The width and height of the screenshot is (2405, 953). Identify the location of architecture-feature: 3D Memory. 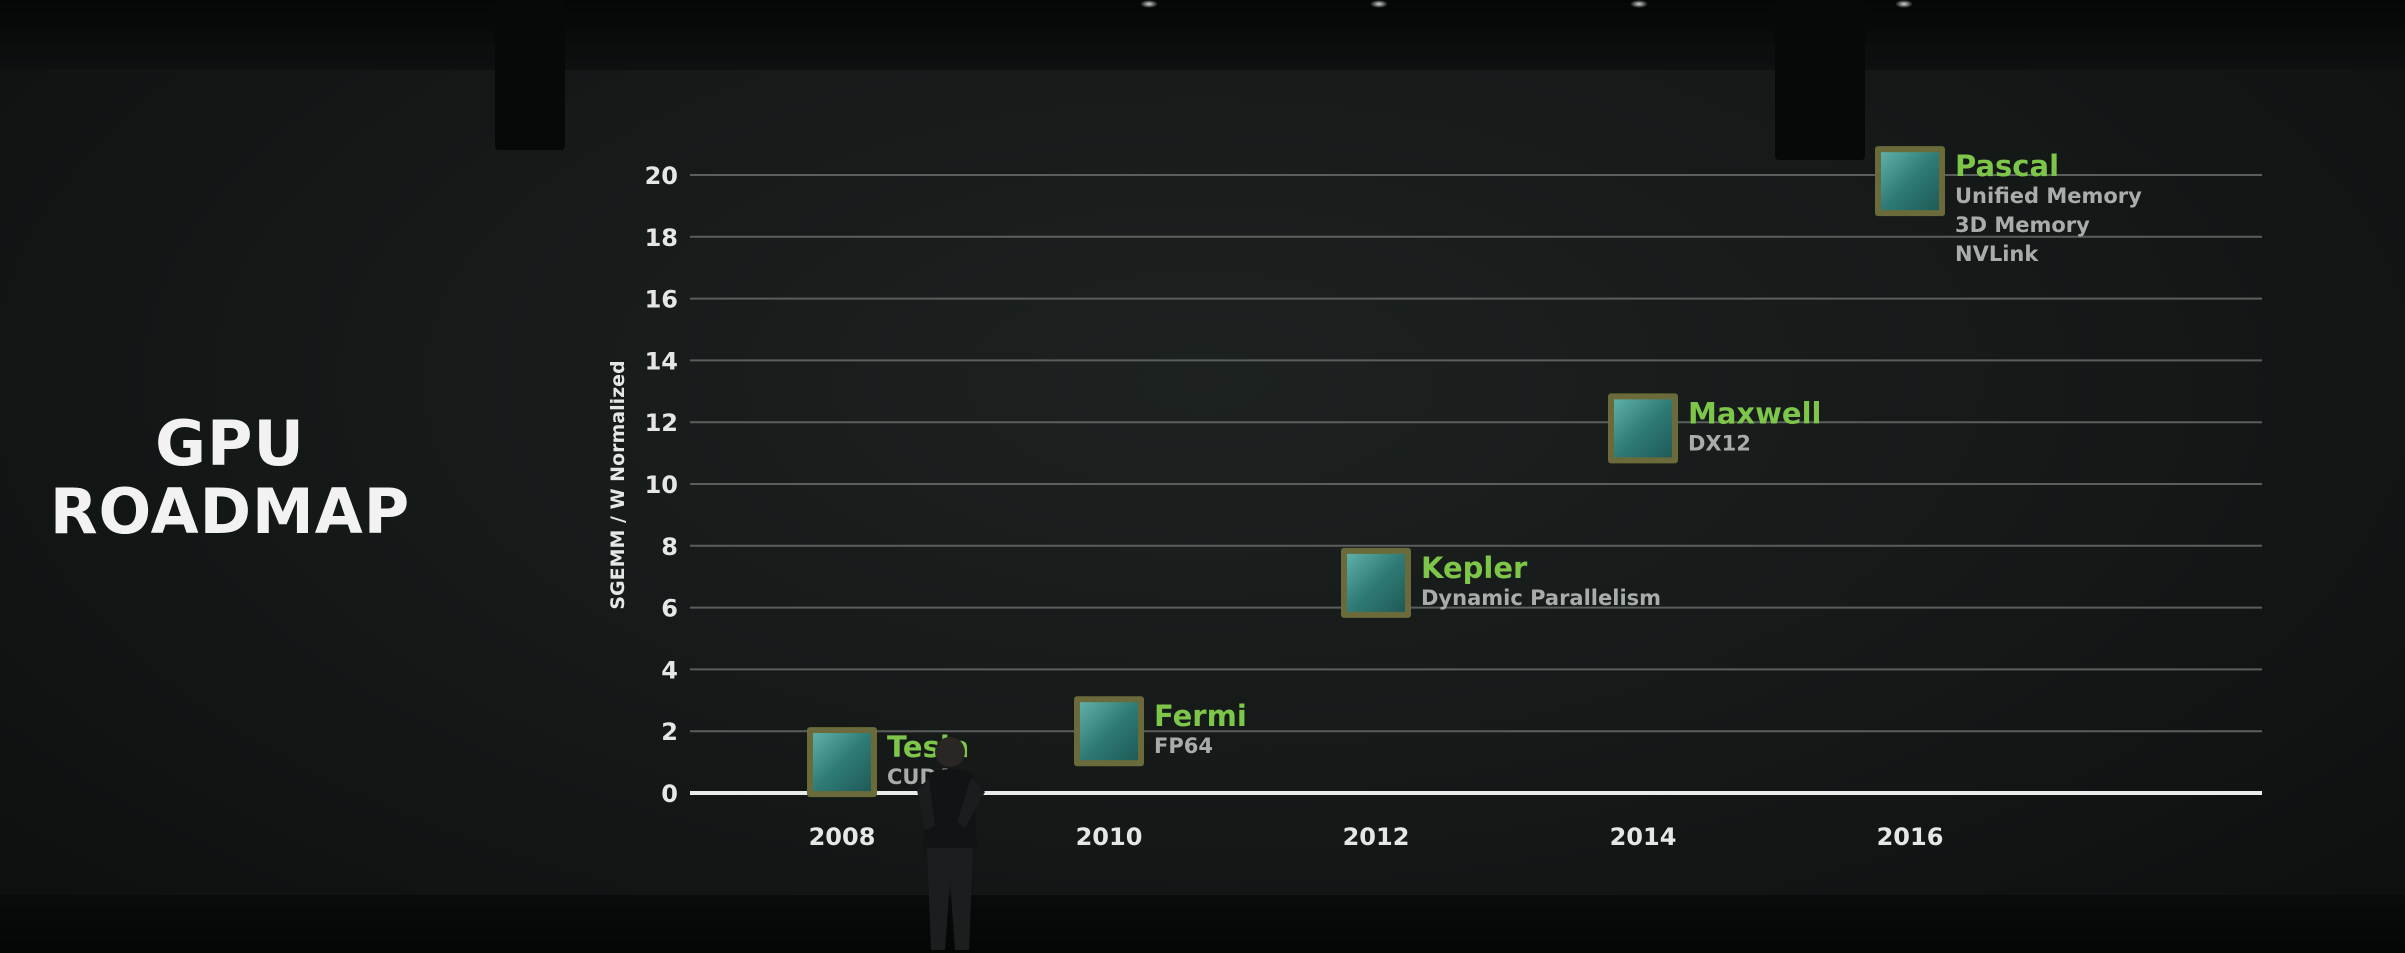
(2022, 225).